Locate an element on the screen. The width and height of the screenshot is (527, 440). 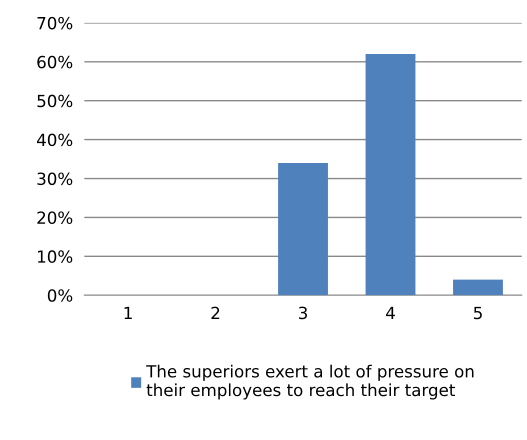
y-tick-label: 30% is located at coordinates (54, 179).